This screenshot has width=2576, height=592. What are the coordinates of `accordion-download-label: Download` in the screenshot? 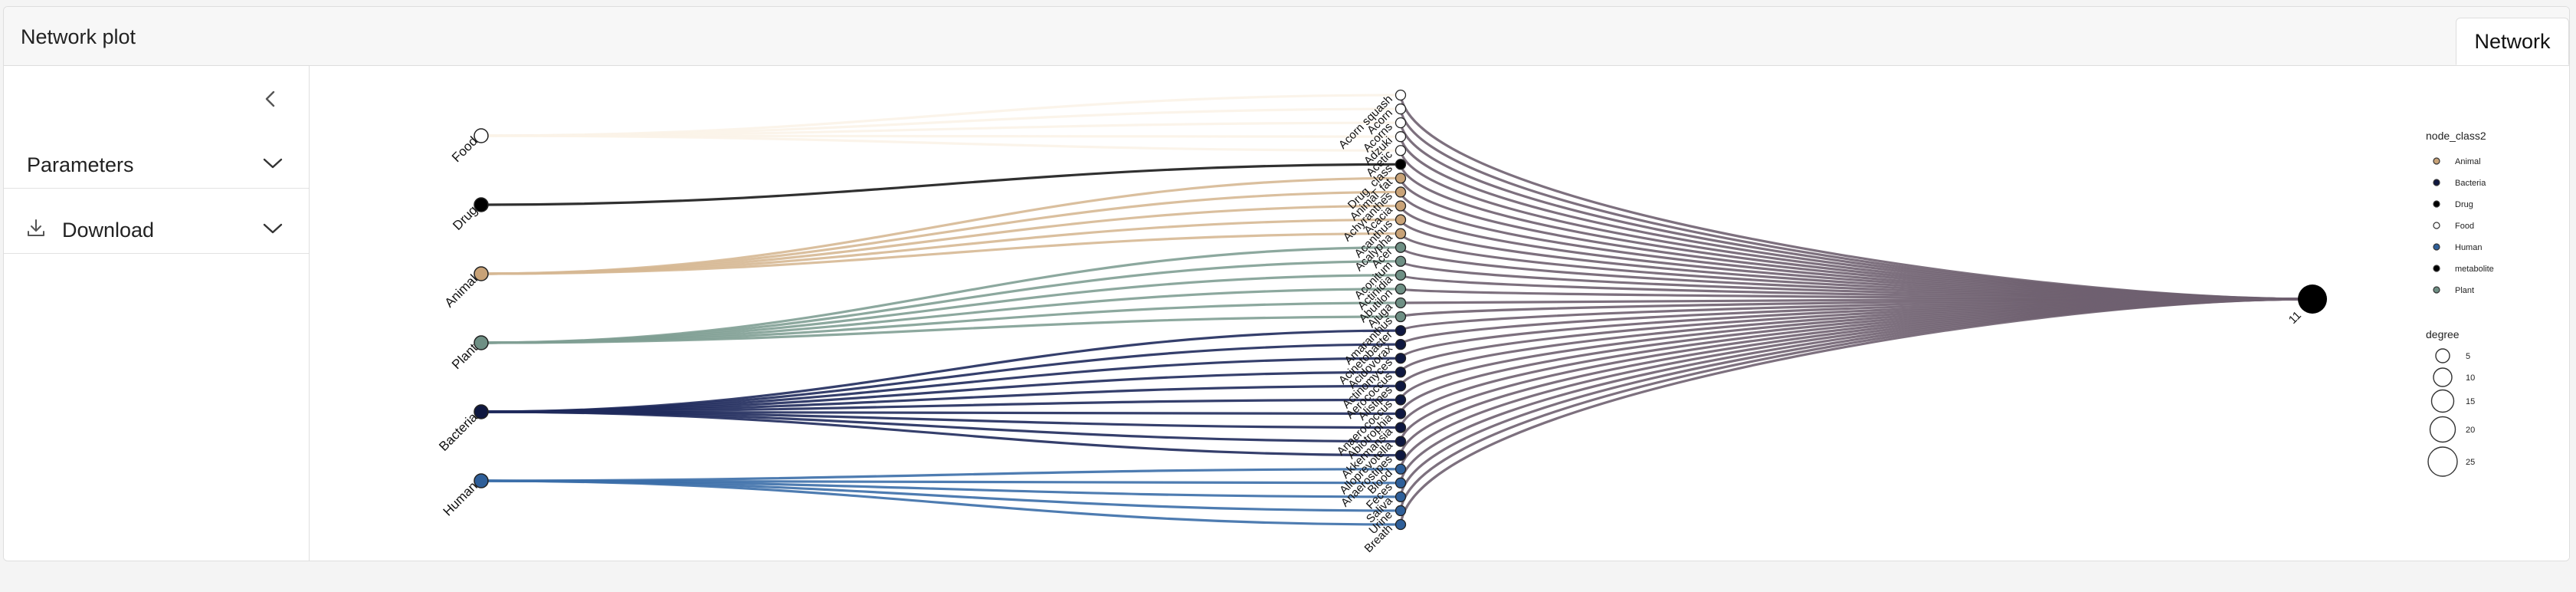 It's located at (108, 230).